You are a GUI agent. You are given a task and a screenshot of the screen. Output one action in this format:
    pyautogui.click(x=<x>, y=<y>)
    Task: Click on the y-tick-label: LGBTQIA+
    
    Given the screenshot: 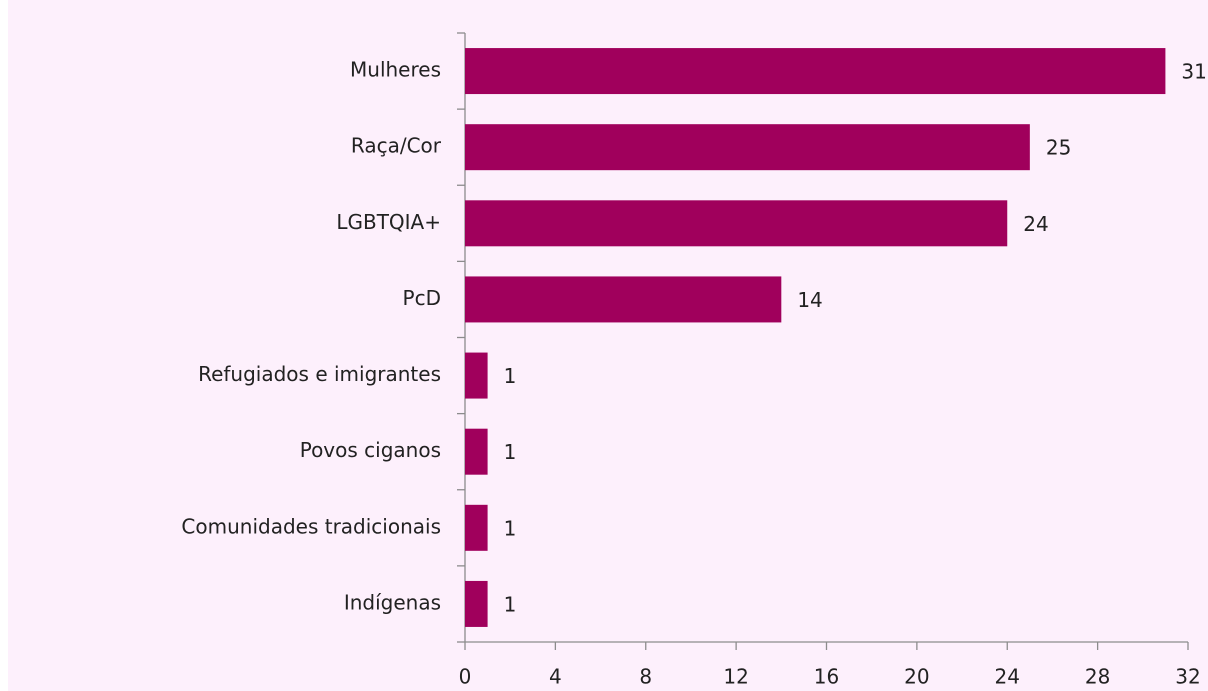 What is the action you would take?
    pyautogui.click(x=388, y=222)
    